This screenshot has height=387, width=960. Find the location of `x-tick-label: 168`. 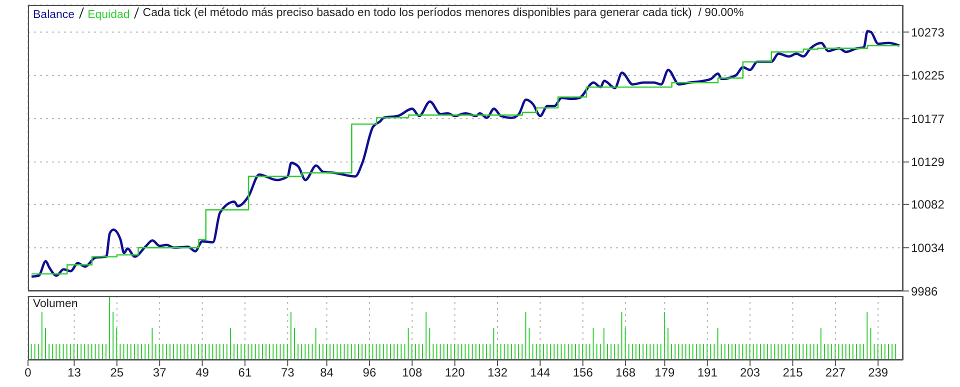

x-tick-label: 168 is located at coordinates (626, 373).